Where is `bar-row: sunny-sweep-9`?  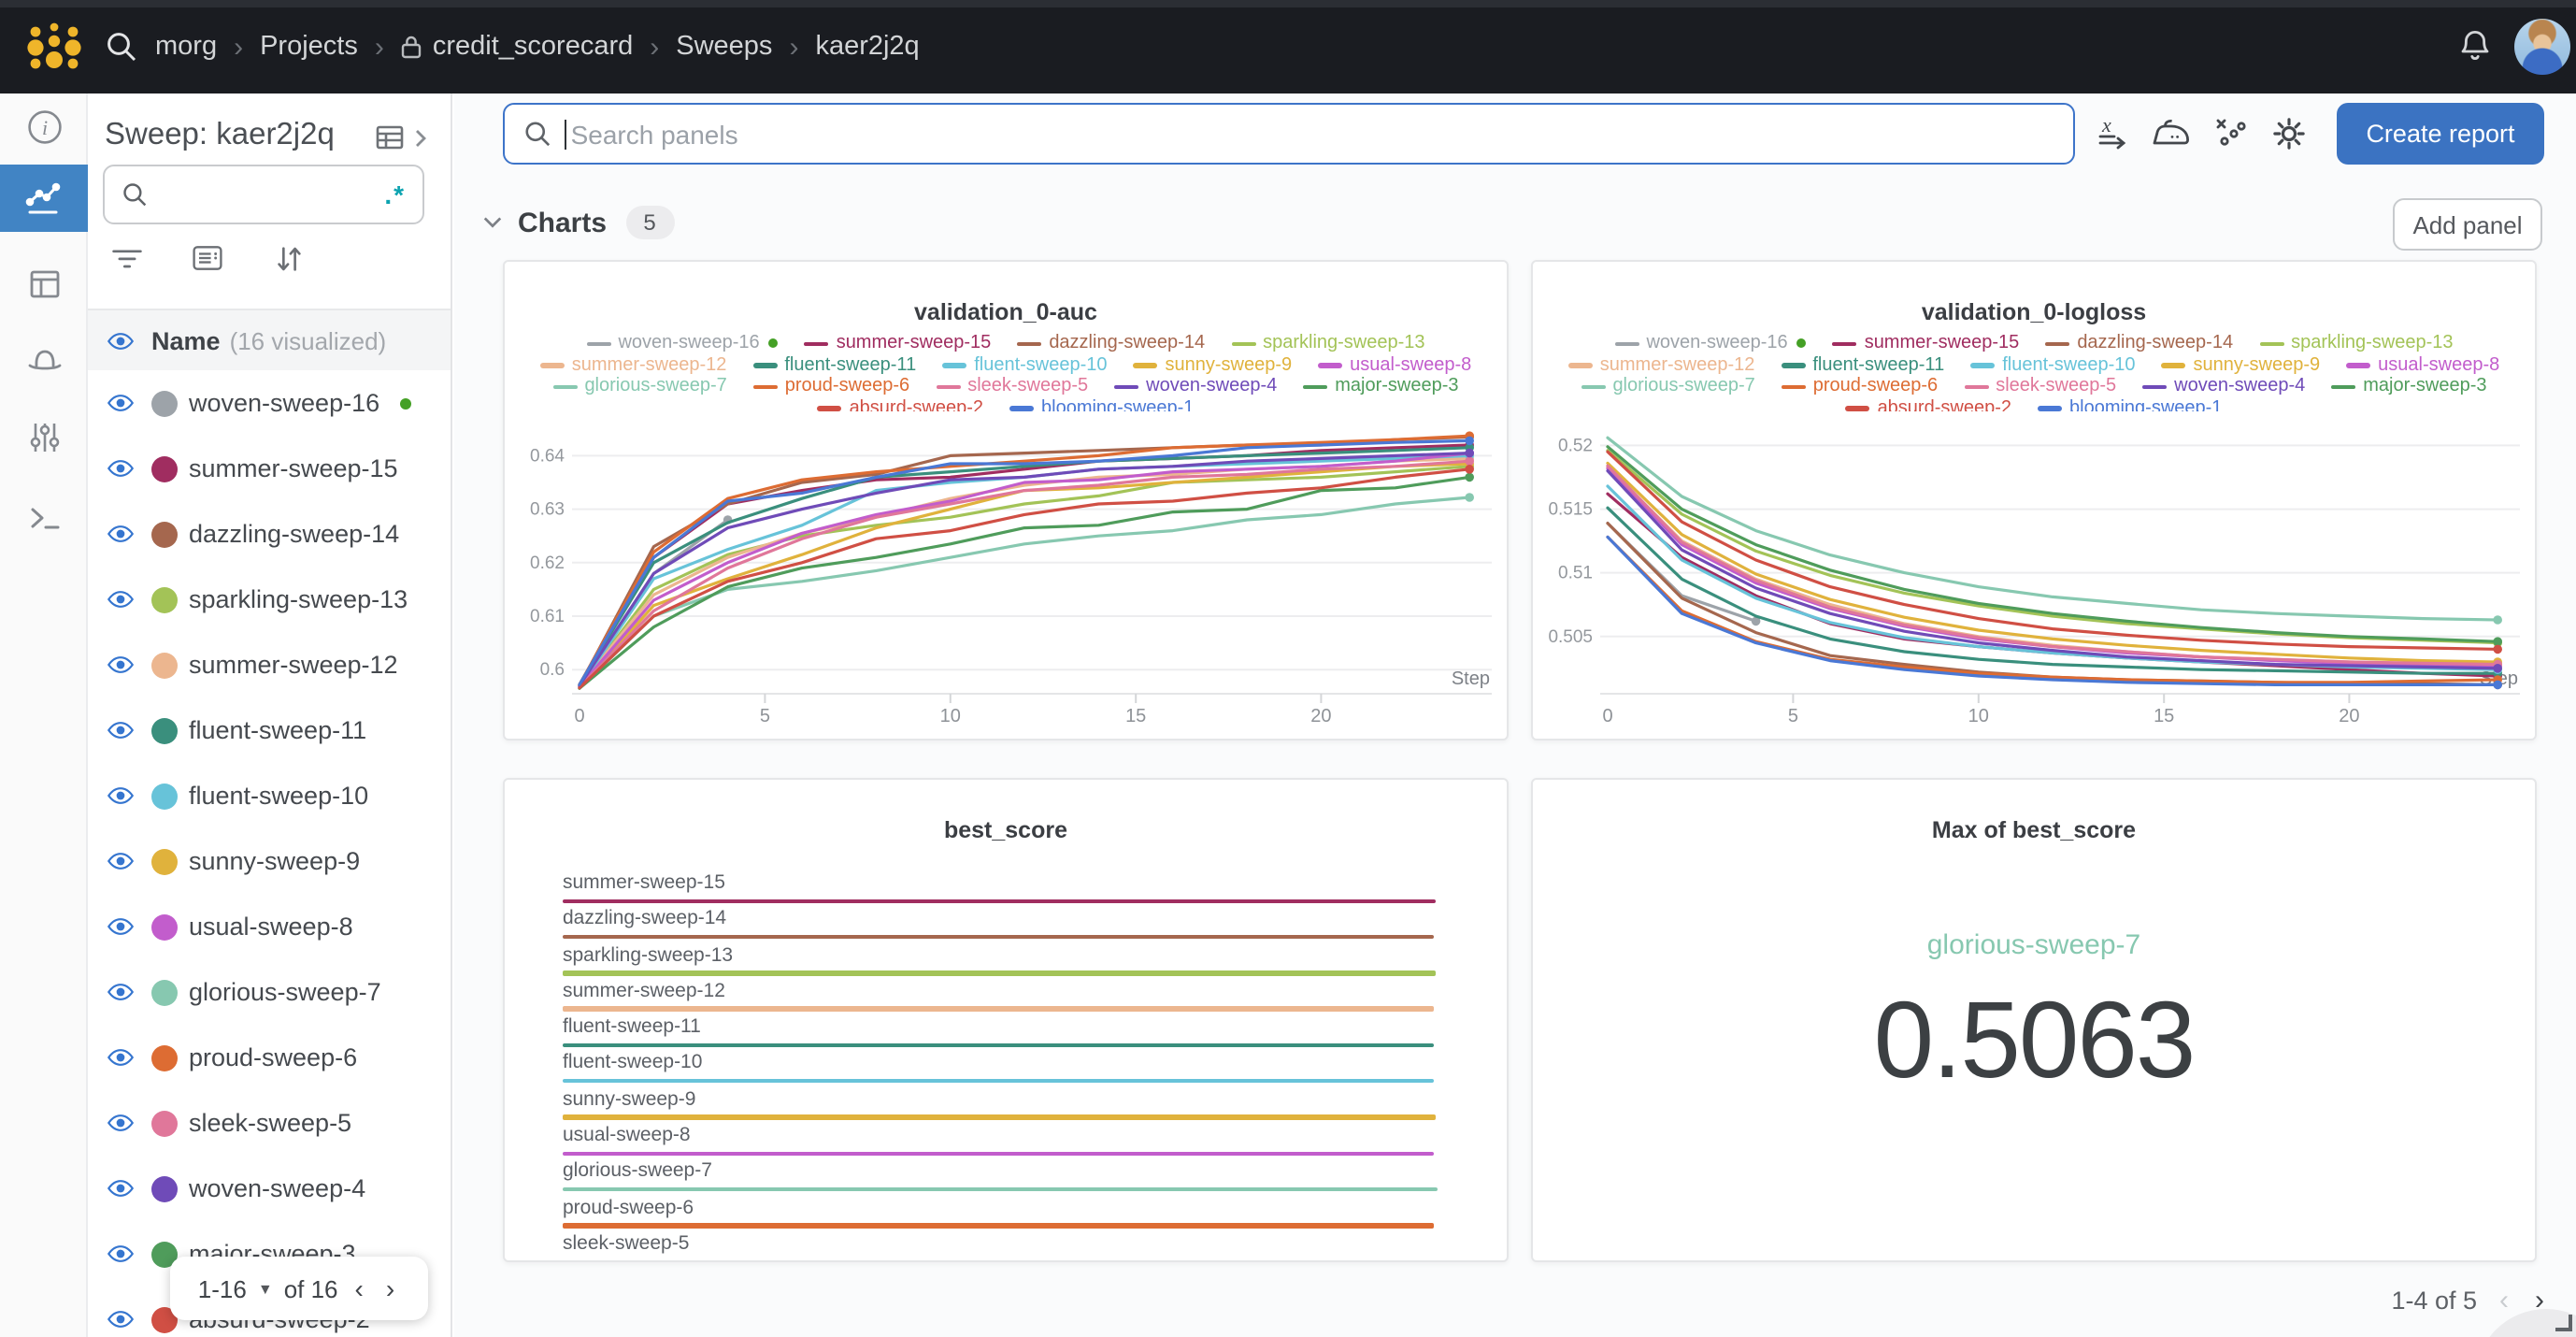
bar-row: sunny-sweep-9 is located at coordinates (1000, 1108).